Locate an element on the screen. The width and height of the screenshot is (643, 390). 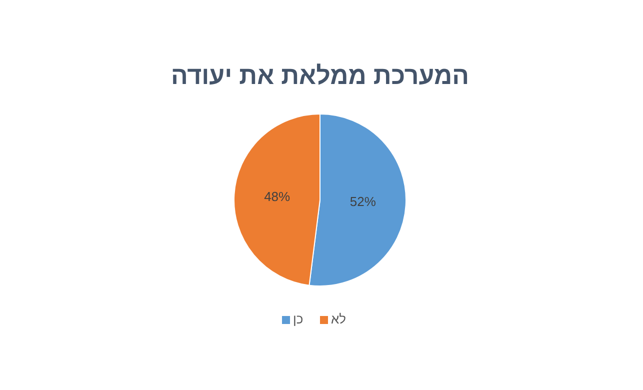
legend-label: לא is located at coordinates (338, 318).